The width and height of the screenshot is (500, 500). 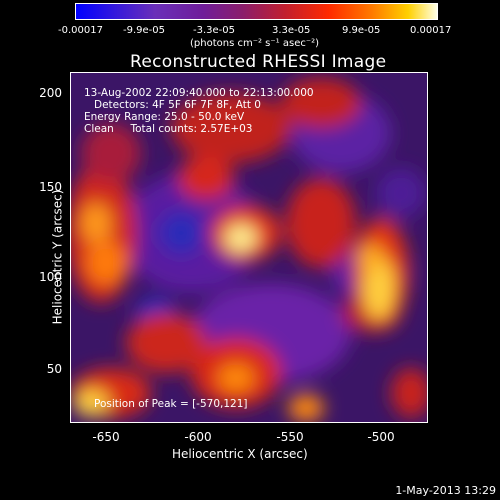 I want to click on plot-title: Reconstructed RHESSI Image, so click(x=258, y=62).